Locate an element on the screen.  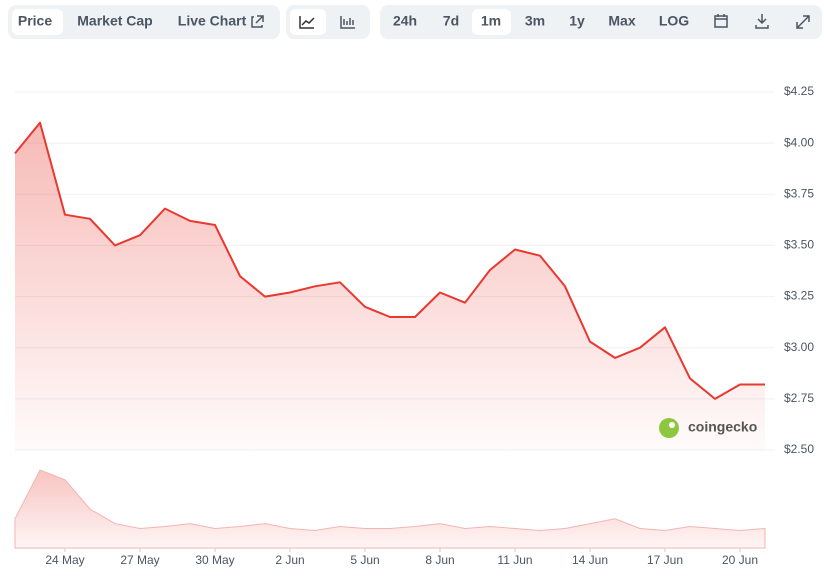
range-button: 1y is located at coordinates (577, 21).